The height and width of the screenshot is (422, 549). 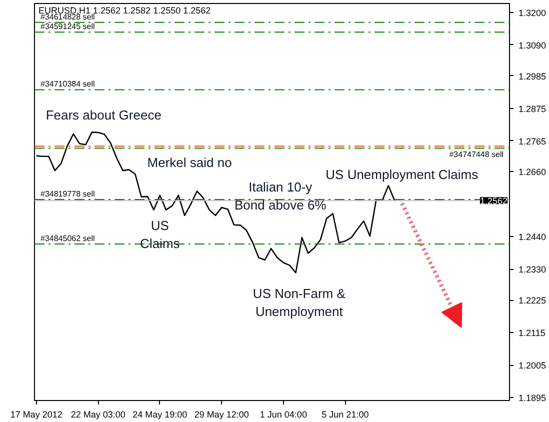 What do you see at coordinates (36, 415) in the screenshot?
I see `x-tick-label: 17 May 2012` at bounding box center [36, 415].